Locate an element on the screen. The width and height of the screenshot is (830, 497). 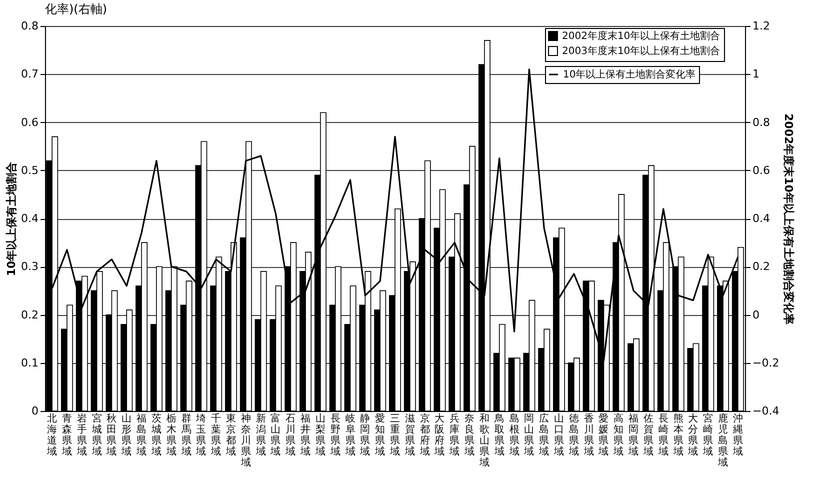
x-tick-label: 青森県域 is located at coordinates (66, 435).